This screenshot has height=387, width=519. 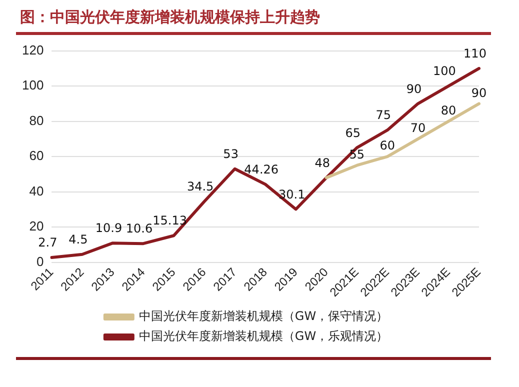 What do you see at coordinates (33, 50) in the screenshot?
I see `y-tick-label: 120` at bounding box center [33, 50].